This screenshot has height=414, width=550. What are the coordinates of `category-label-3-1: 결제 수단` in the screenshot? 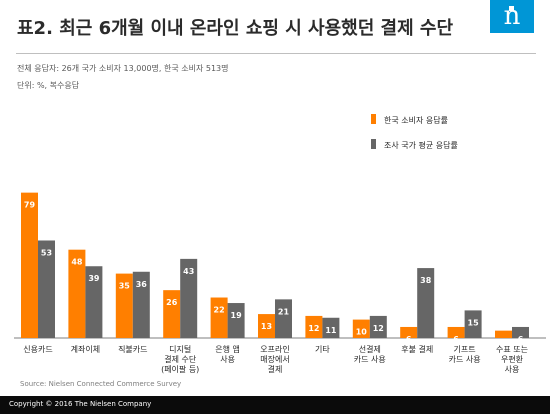 It's located at (180, 359).